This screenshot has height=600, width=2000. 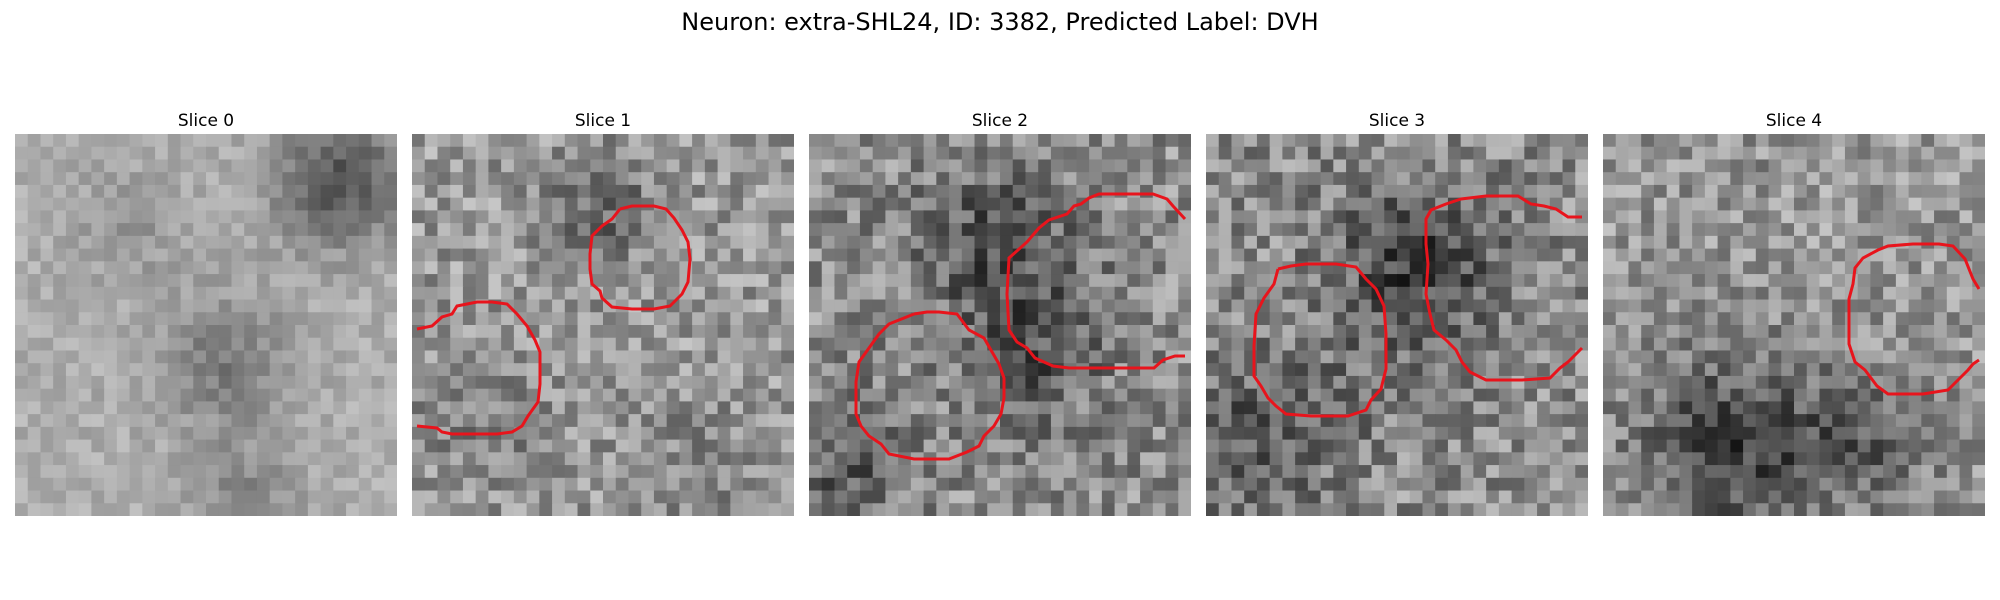 I want to click on panel-slice-0: Slice 0, so click(x=206, y=313).